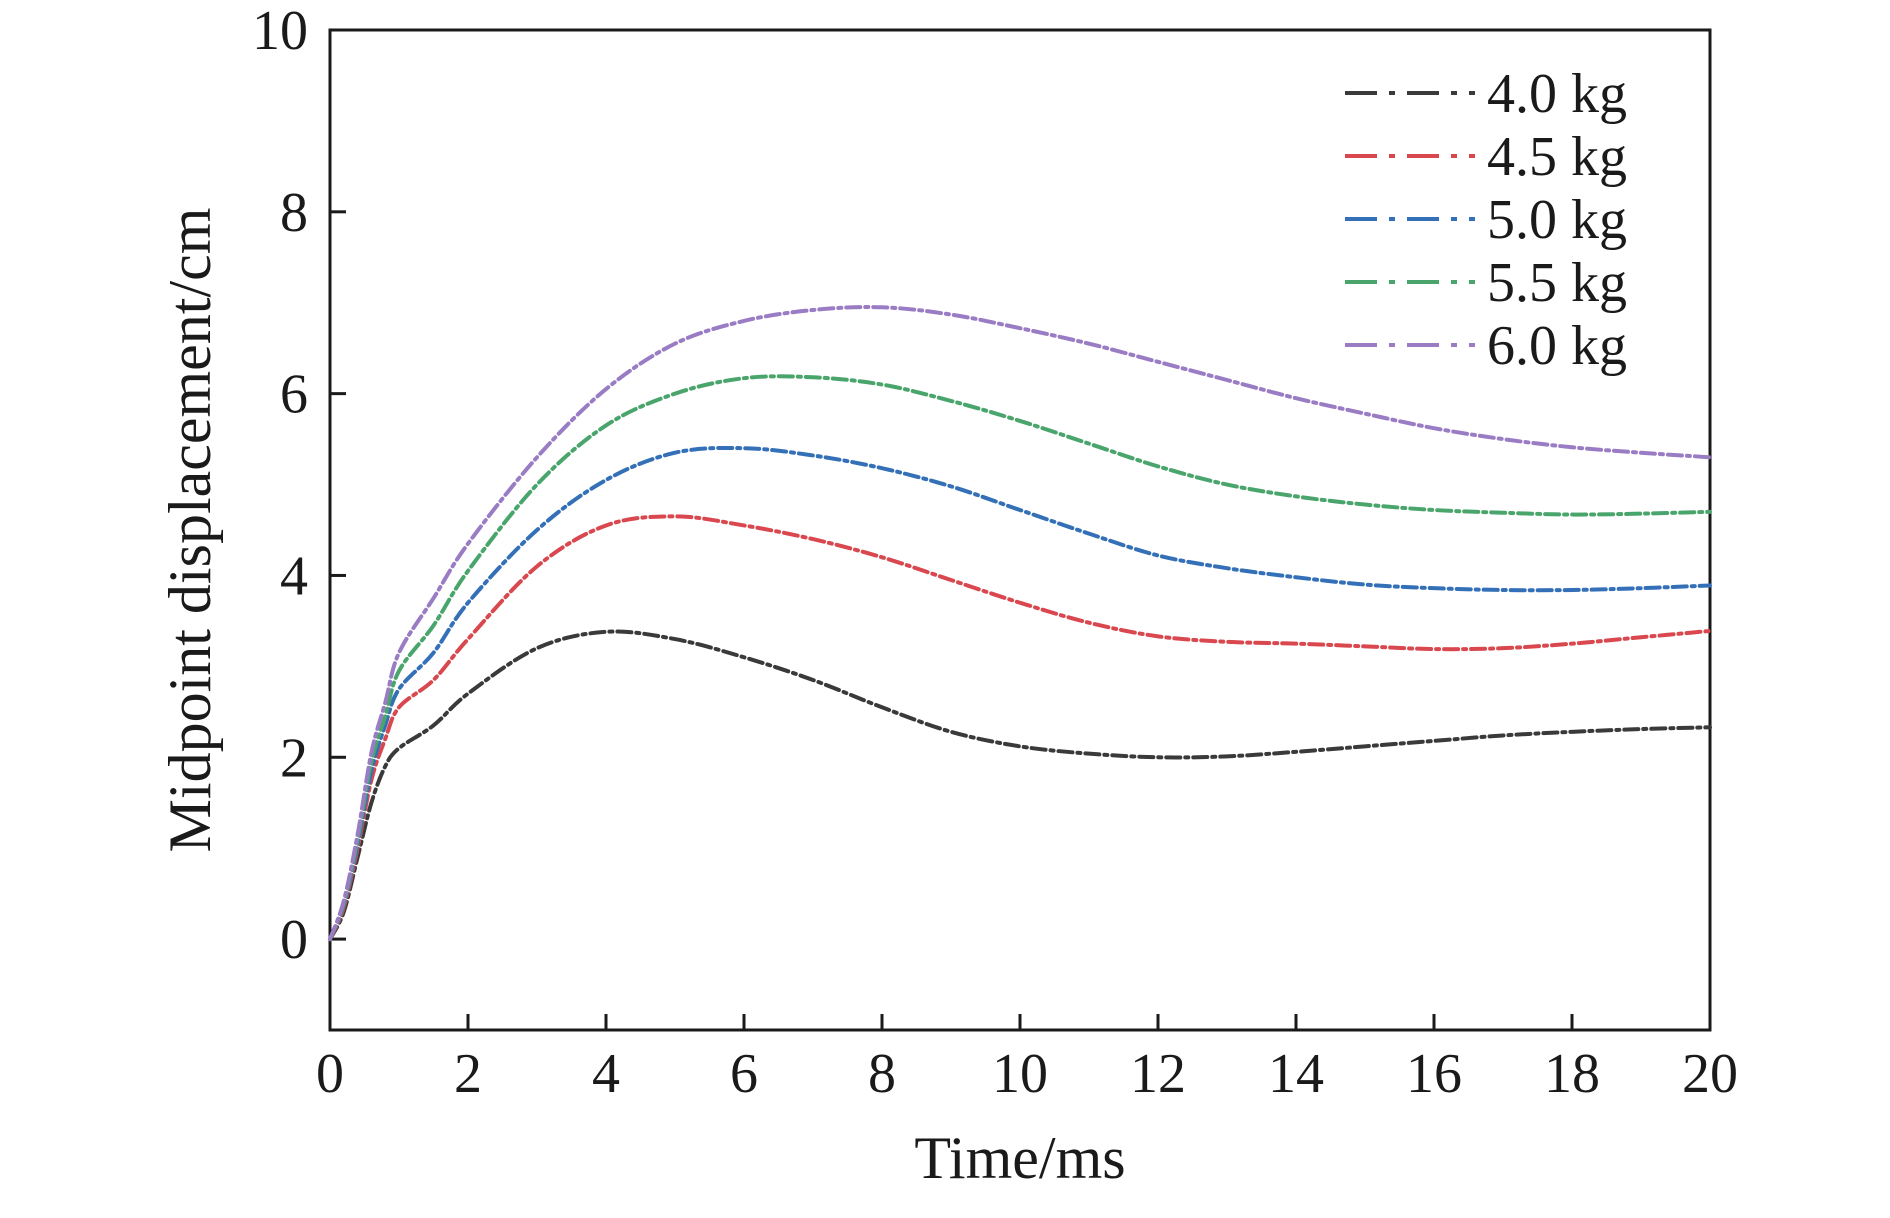 The image size is (1890, 1218). What do you see at coordinates (294, 758) in the screenshot?
I see `y-tick-label: 2` at bounding box center [294, 758].